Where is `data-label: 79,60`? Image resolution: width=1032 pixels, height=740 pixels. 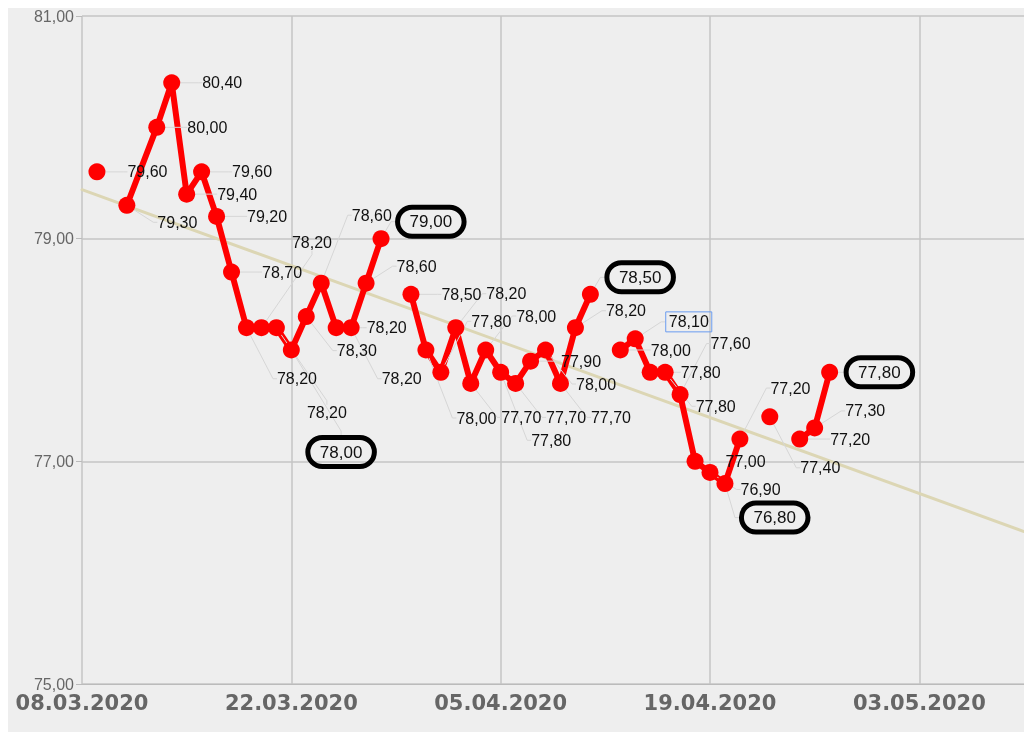 data-label: 79,60 is located at coordinates (252, 172).